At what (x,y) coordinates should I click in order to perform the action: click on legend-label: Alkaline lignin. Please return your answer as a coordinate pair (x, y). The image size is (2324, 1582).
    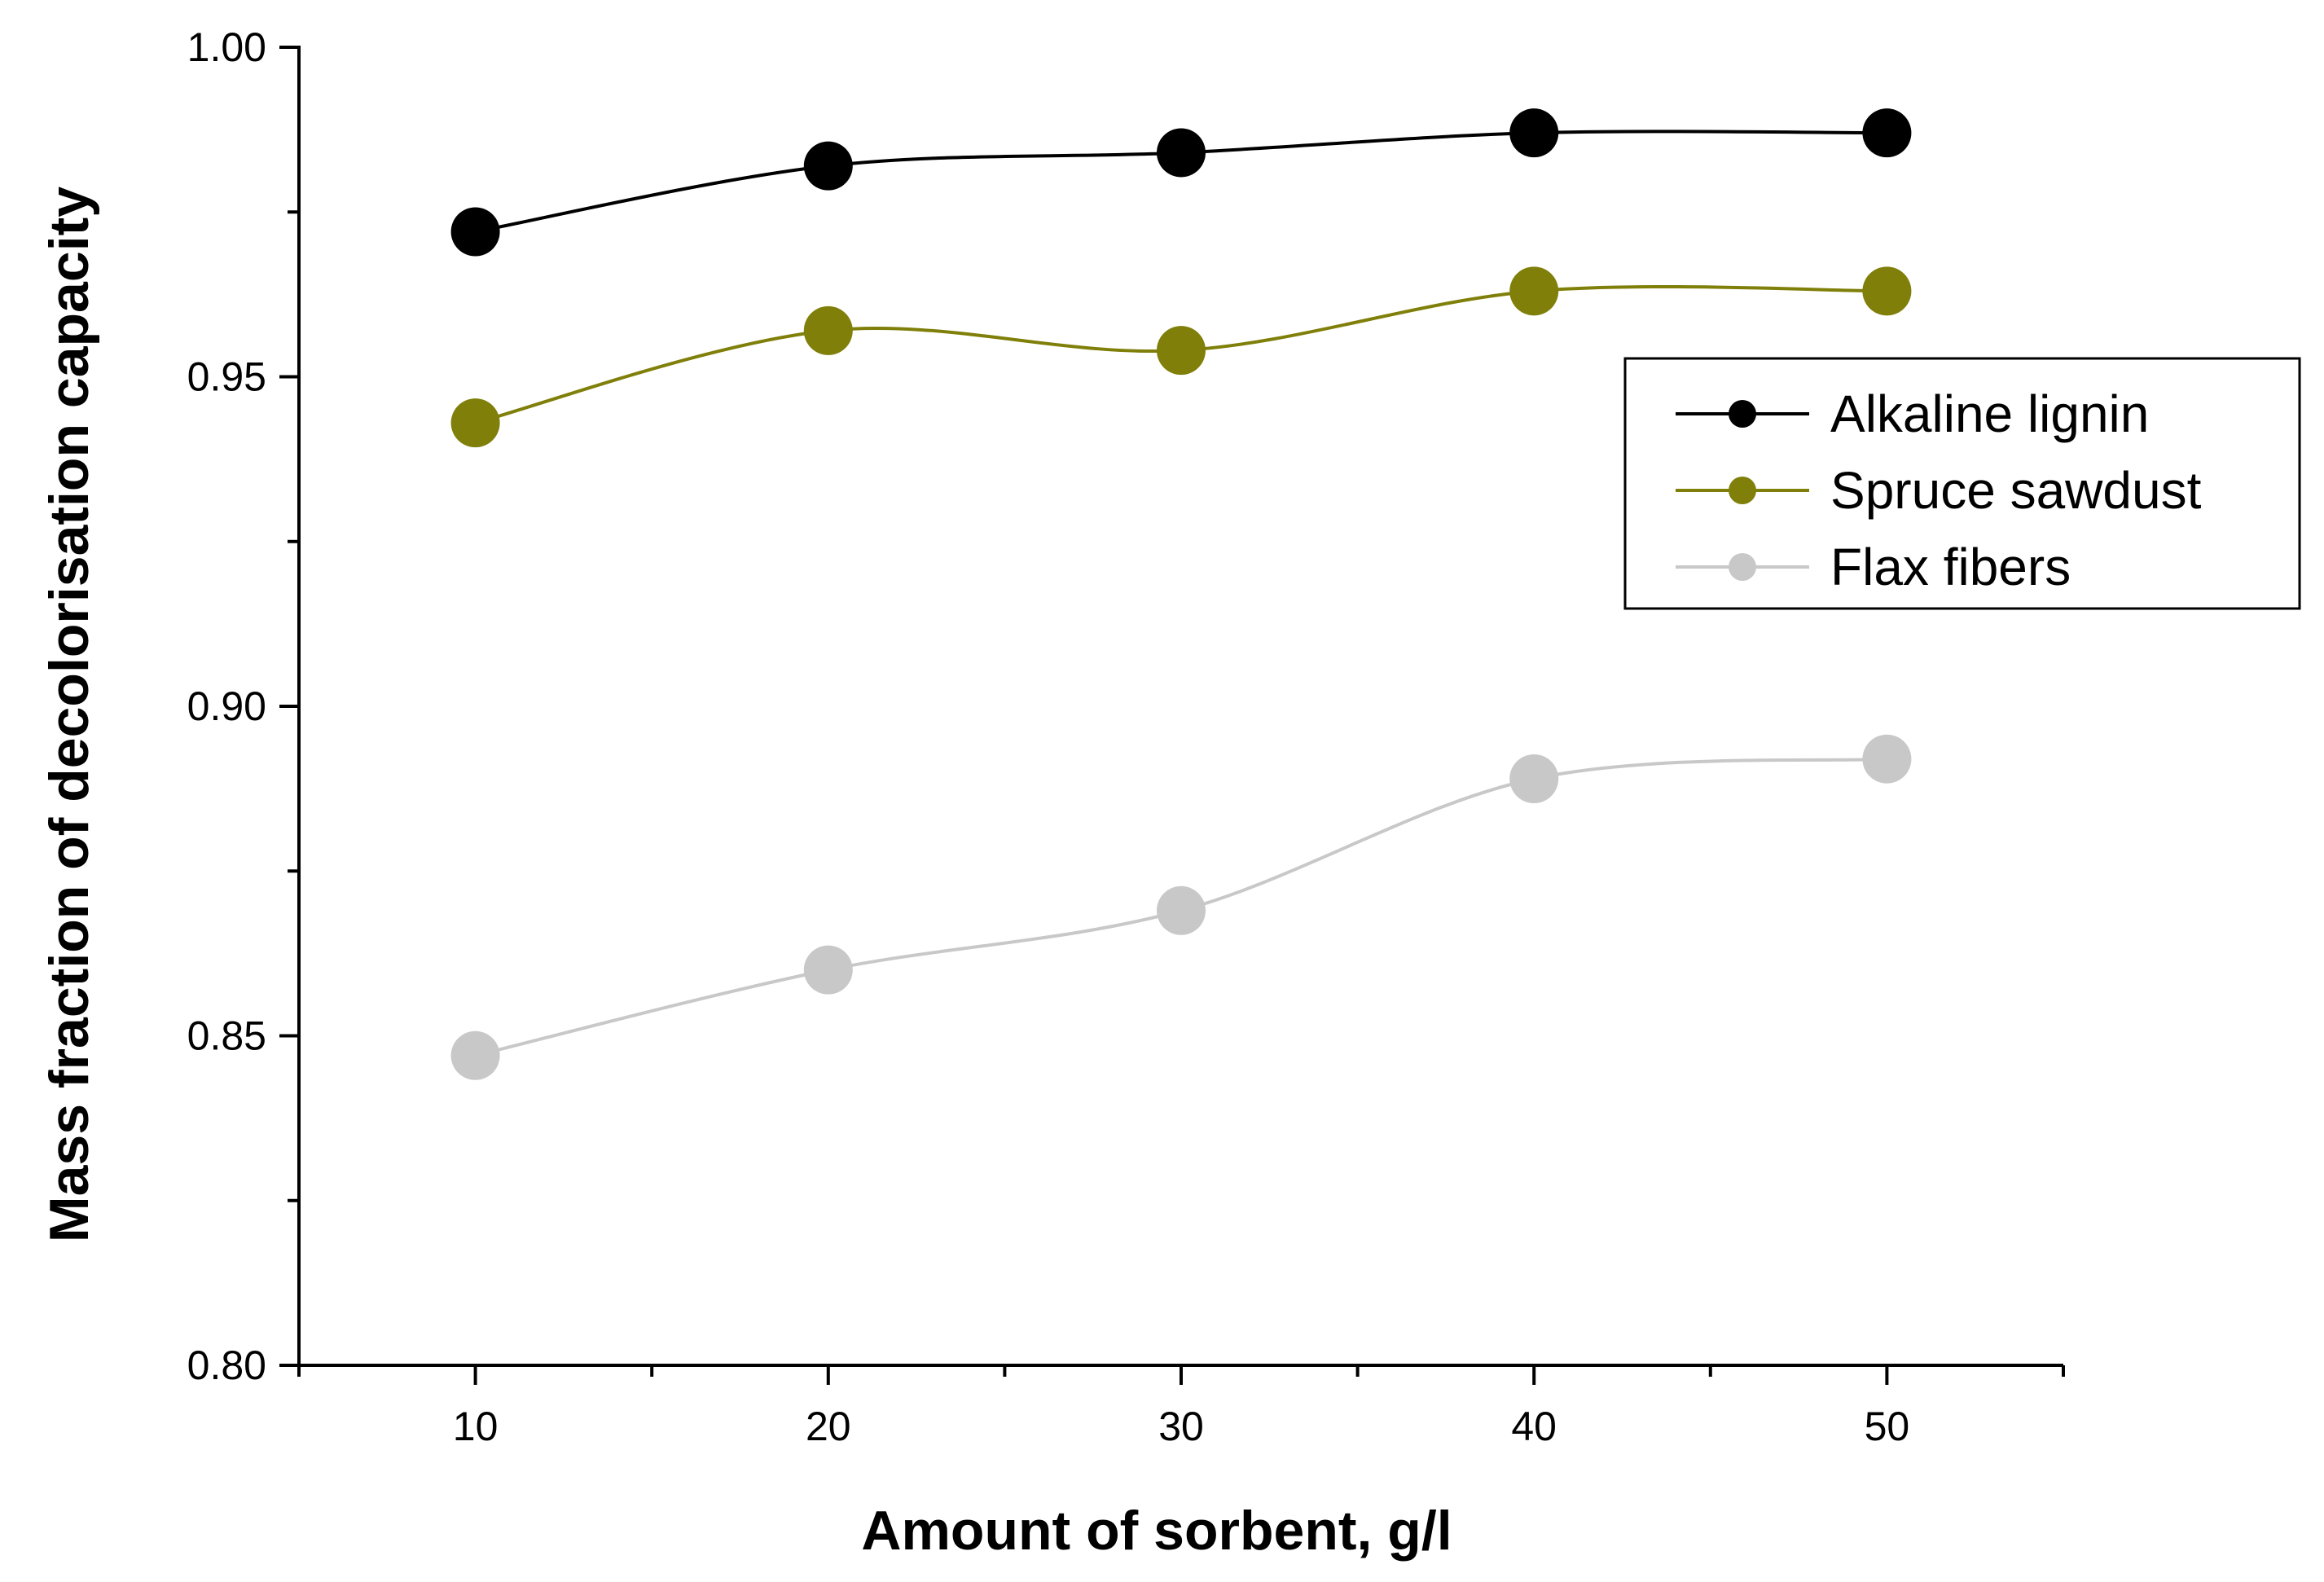
    Looking at the image, I should click on (1989, 414).